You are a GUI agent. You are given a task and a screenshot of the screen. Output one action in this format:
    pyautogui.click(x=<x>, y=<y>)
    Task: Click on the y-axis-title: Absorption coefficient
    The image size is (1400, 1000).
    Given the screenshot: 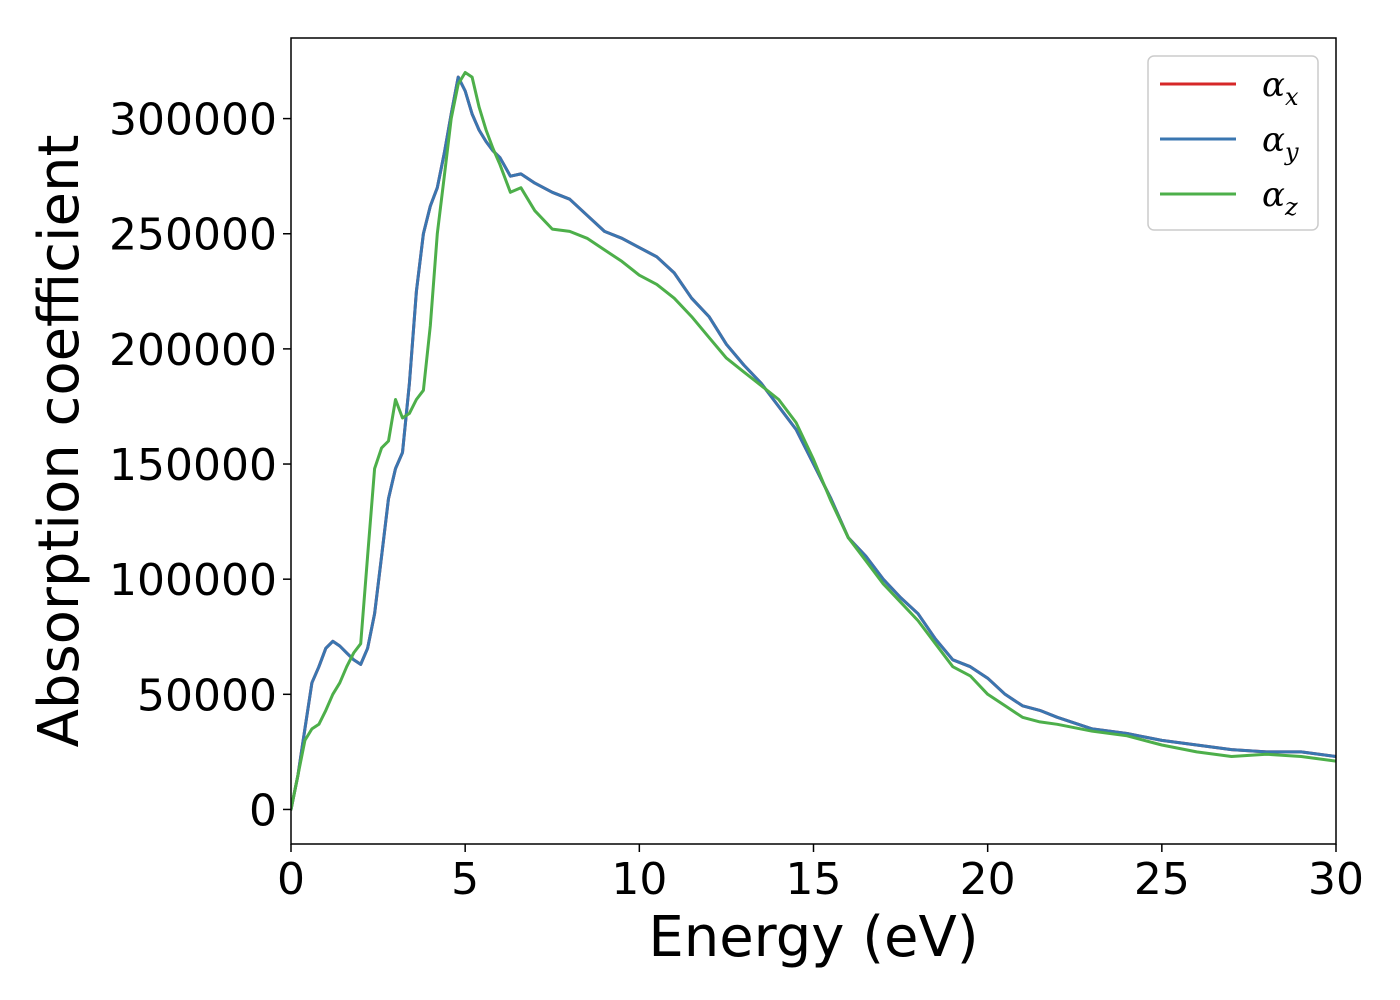 What is the action you would take?
    pyautogui.click(x=59, y=441)
    